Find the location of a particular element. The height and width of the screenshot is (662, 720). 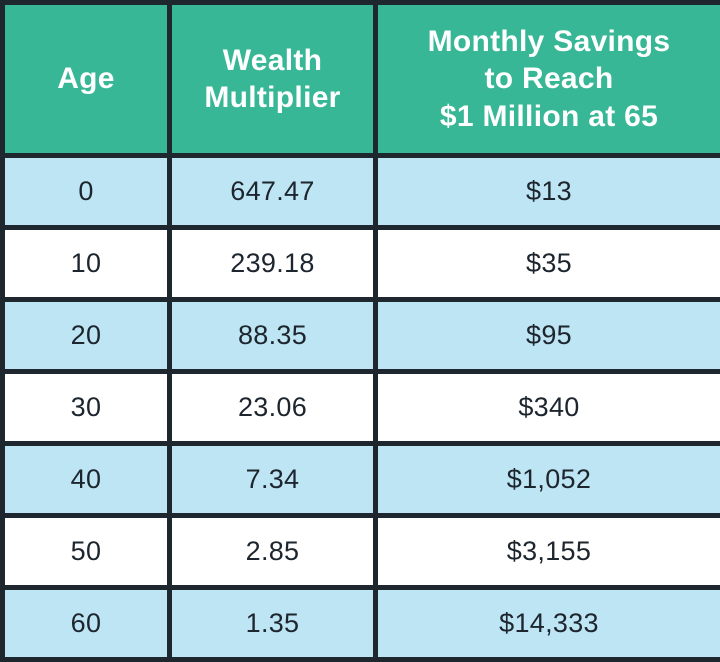

table-row: 0 647.47 $13 is located at coordinates (360, 191).